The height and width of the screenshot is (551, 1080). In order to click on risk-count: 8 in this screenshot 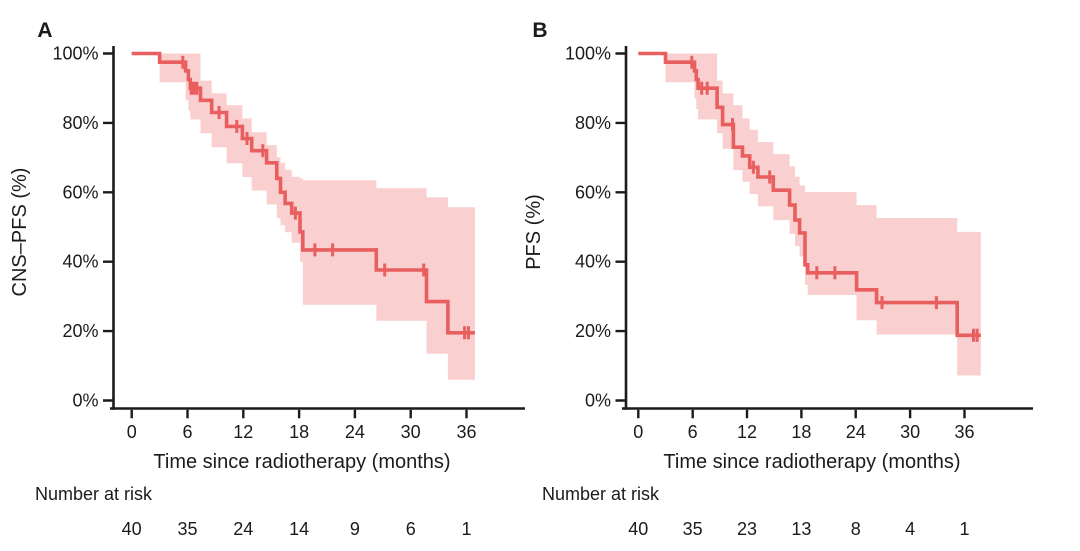, I will do `click(856, 529)`.